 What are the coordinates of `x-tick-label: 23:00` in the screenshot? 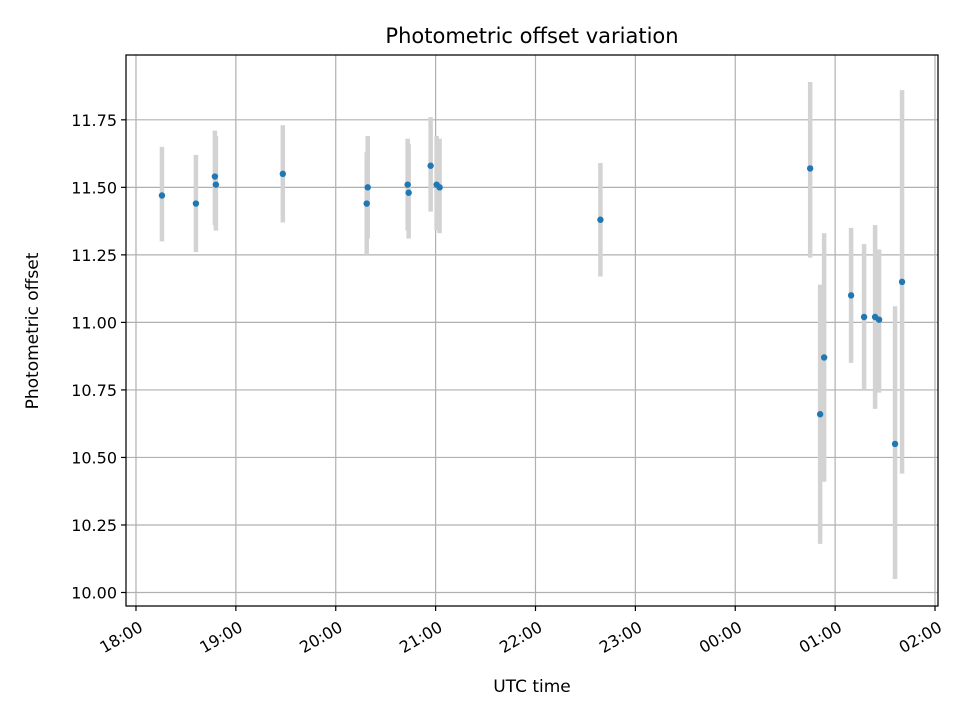 It's located at (620, 637).